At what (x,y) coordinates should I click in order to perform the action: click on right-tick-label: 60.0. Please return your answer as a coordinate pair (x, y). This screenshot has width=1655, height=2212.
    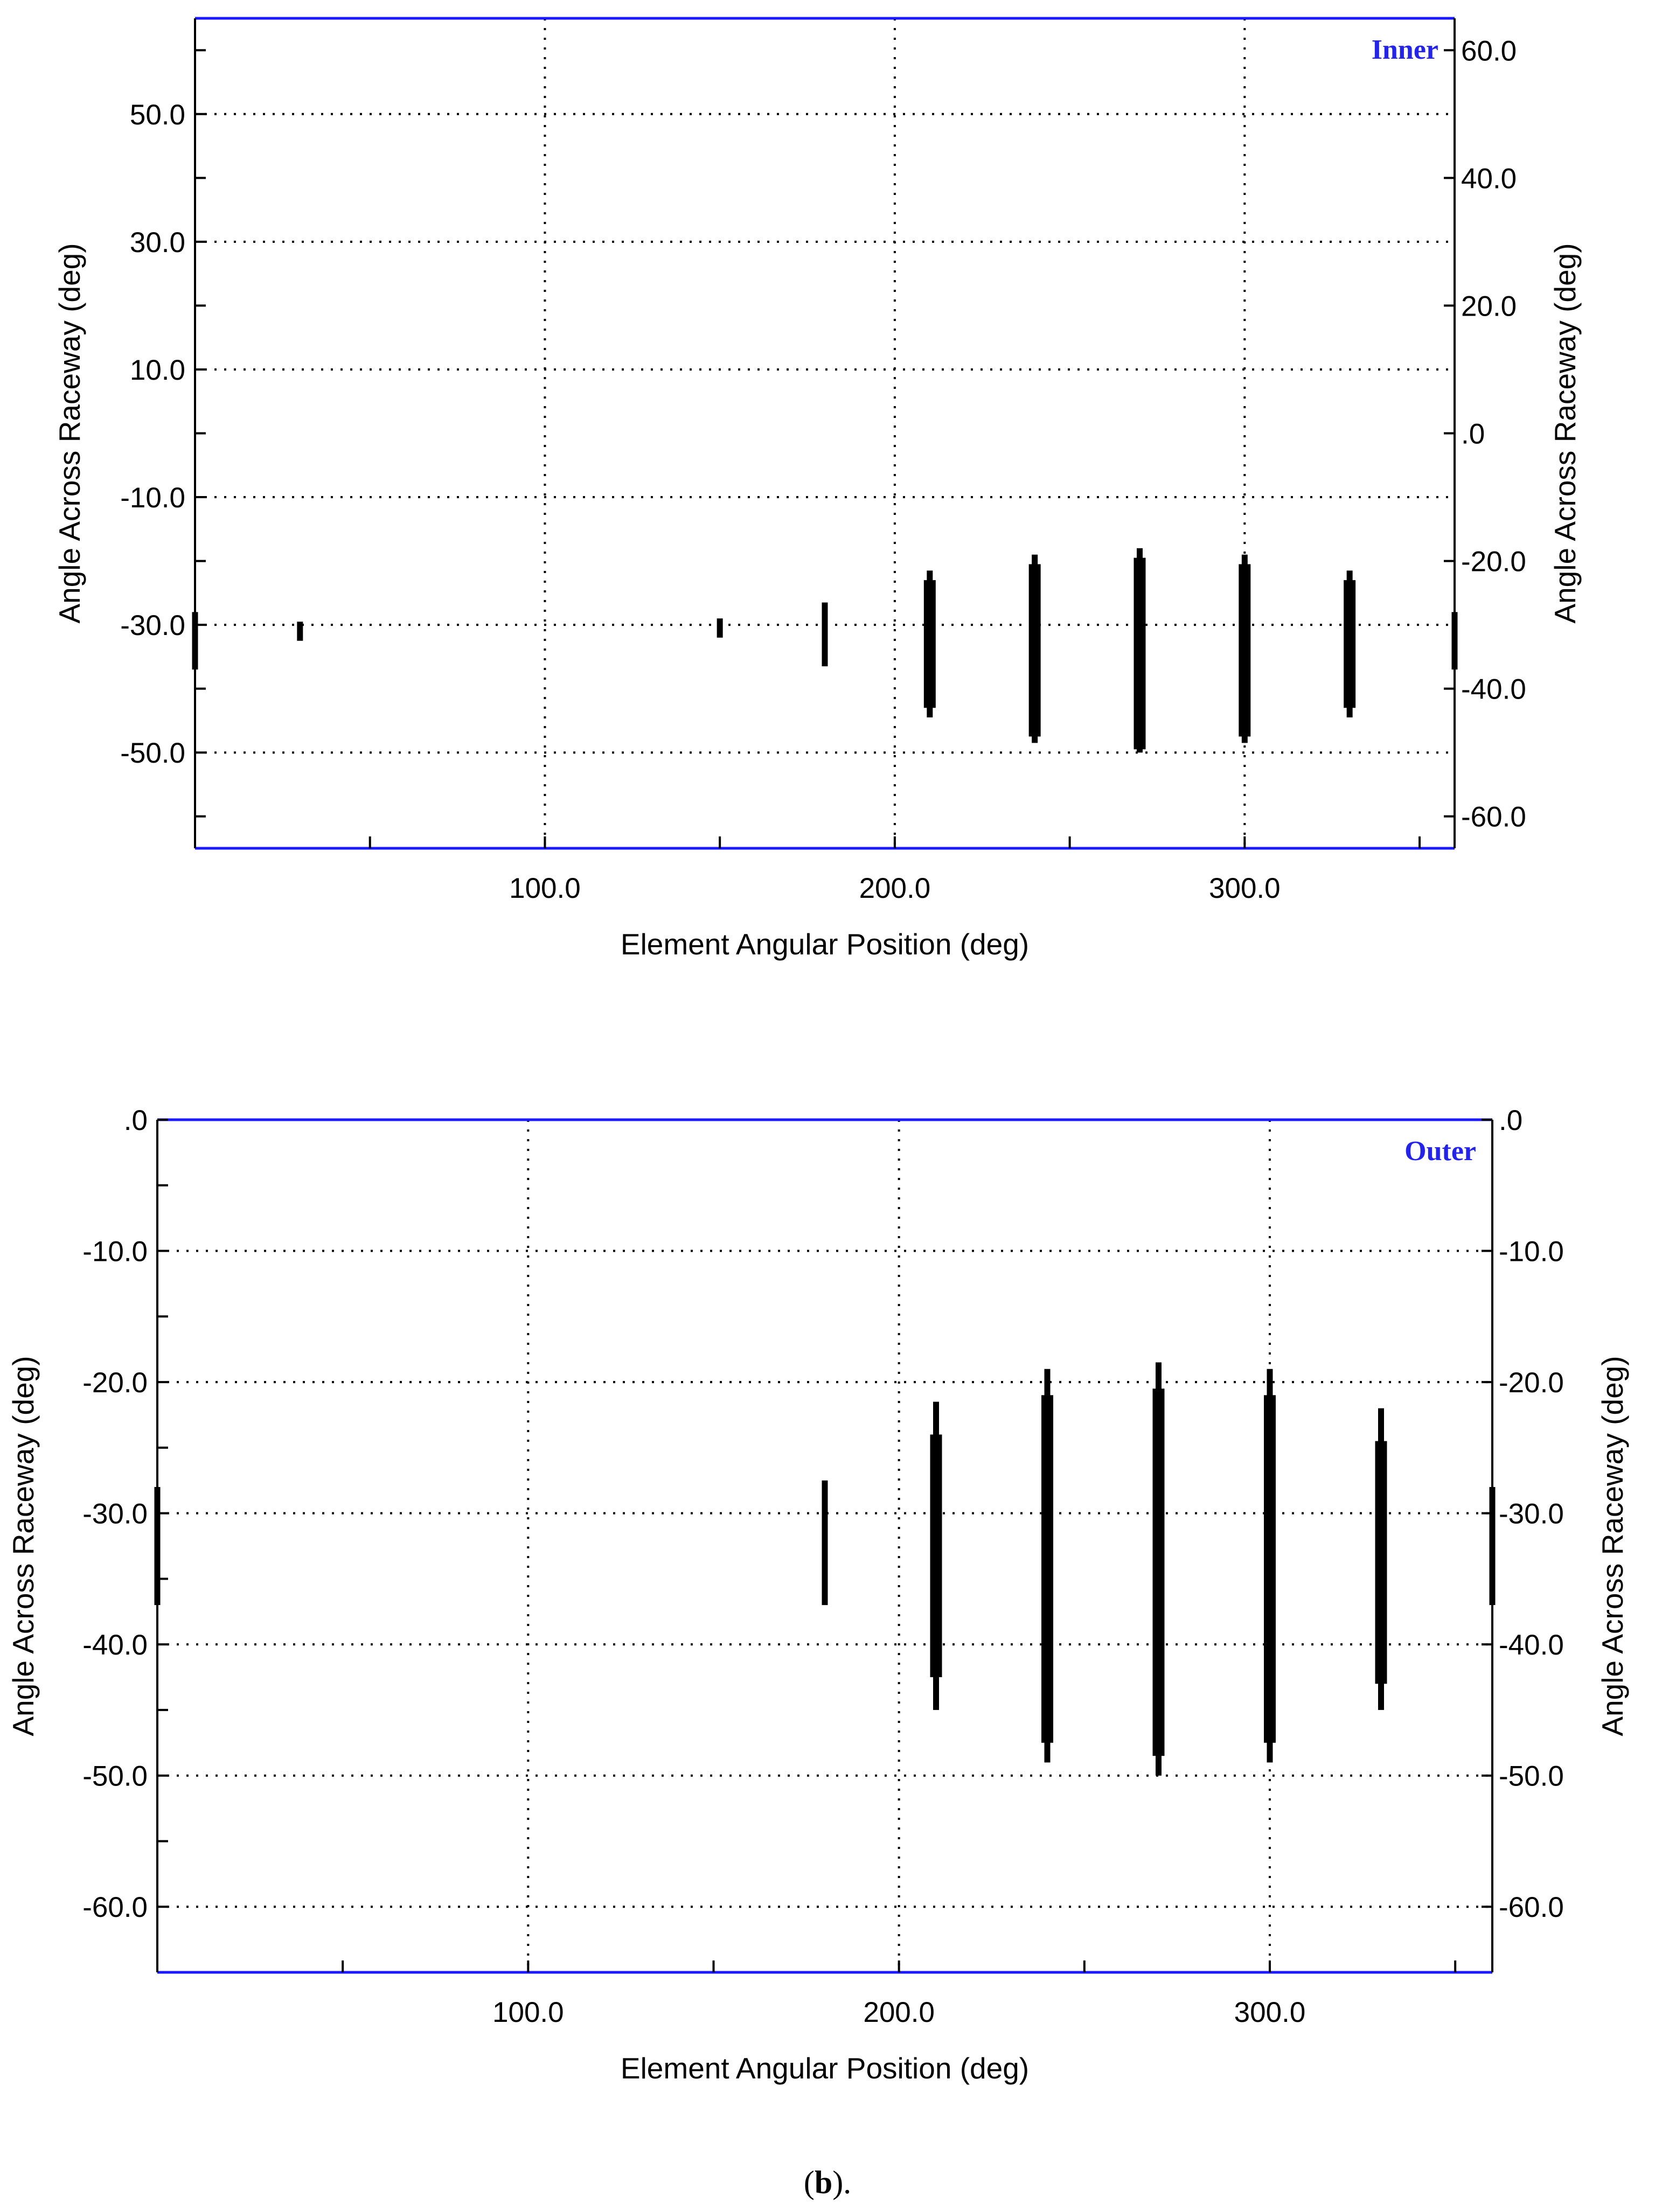
    Looking at the image, I should click on (1489, 51).